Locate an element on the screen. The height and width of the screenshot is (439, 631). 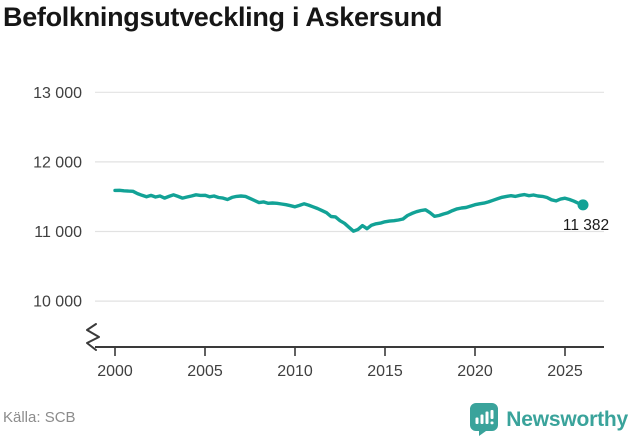
x-axis-tick-label: 2005 is located at coordinates (205, 371).